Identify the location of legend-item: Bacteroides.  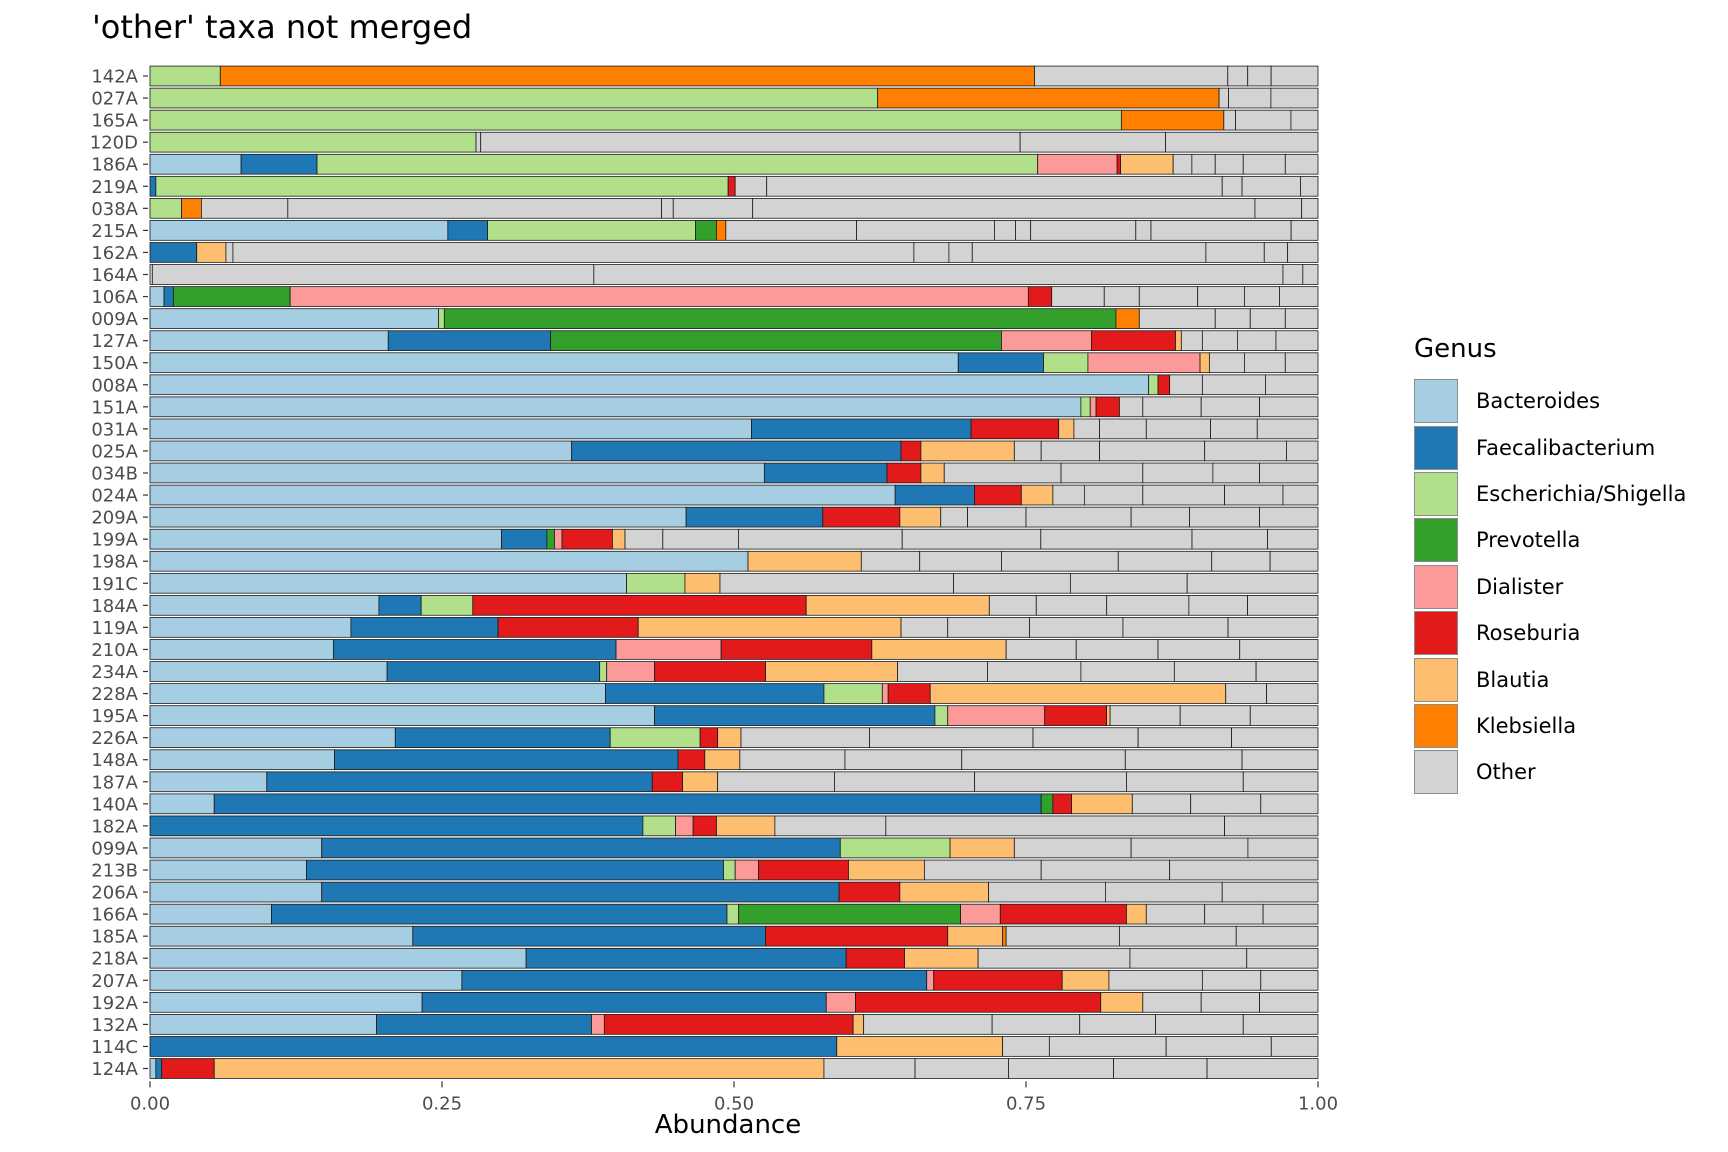
(1550, 401).